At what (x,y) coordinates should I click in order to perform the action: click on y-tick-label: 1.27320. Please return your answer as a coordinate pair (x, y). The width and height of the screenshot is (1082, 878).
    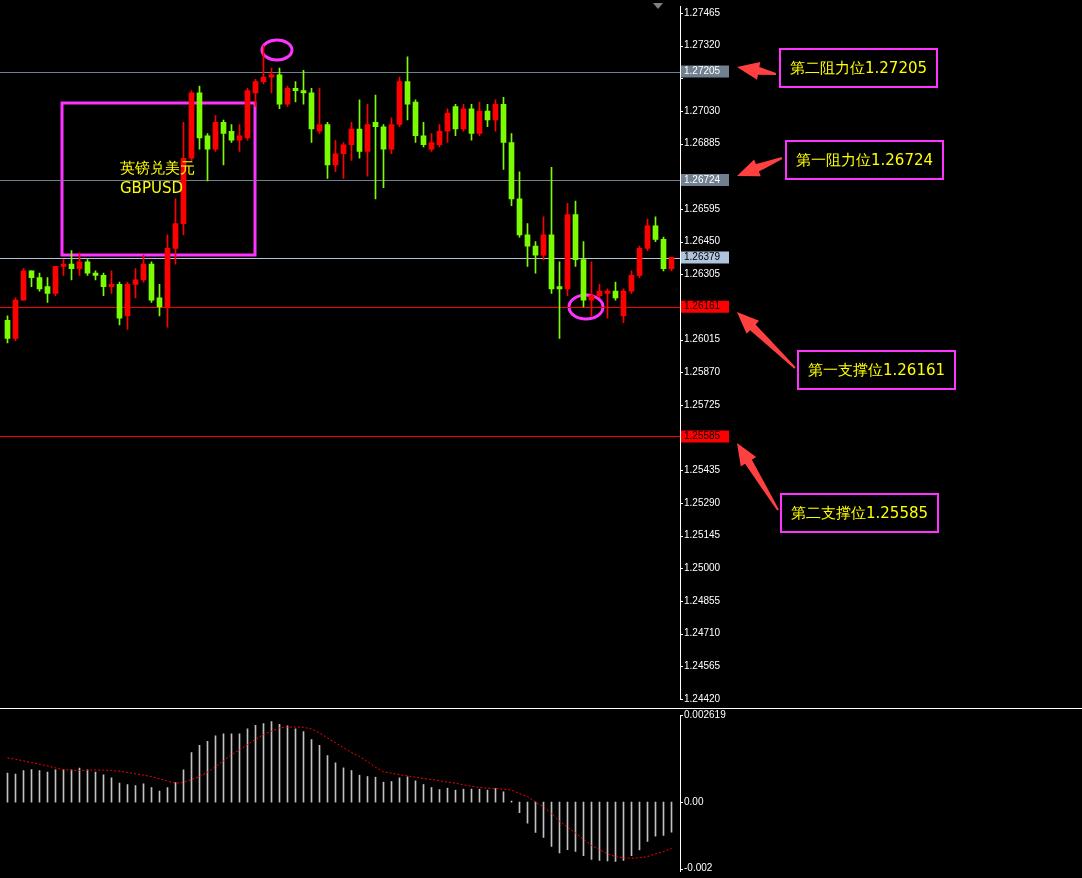
    Looking at the image, I should click on (702, 45).